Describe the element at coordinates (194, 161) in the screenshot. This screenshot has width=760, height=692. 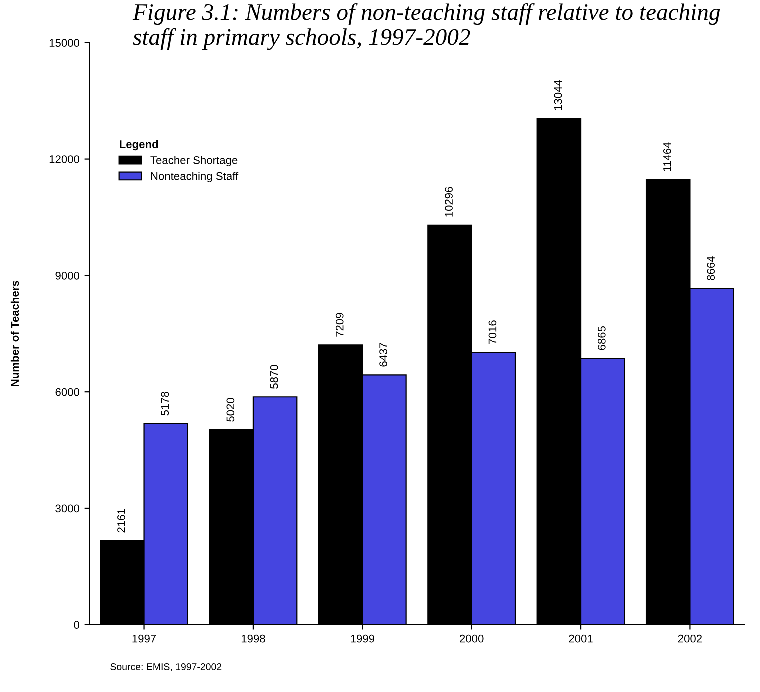
I see `legend-label: Teacher Shortage` at that location.